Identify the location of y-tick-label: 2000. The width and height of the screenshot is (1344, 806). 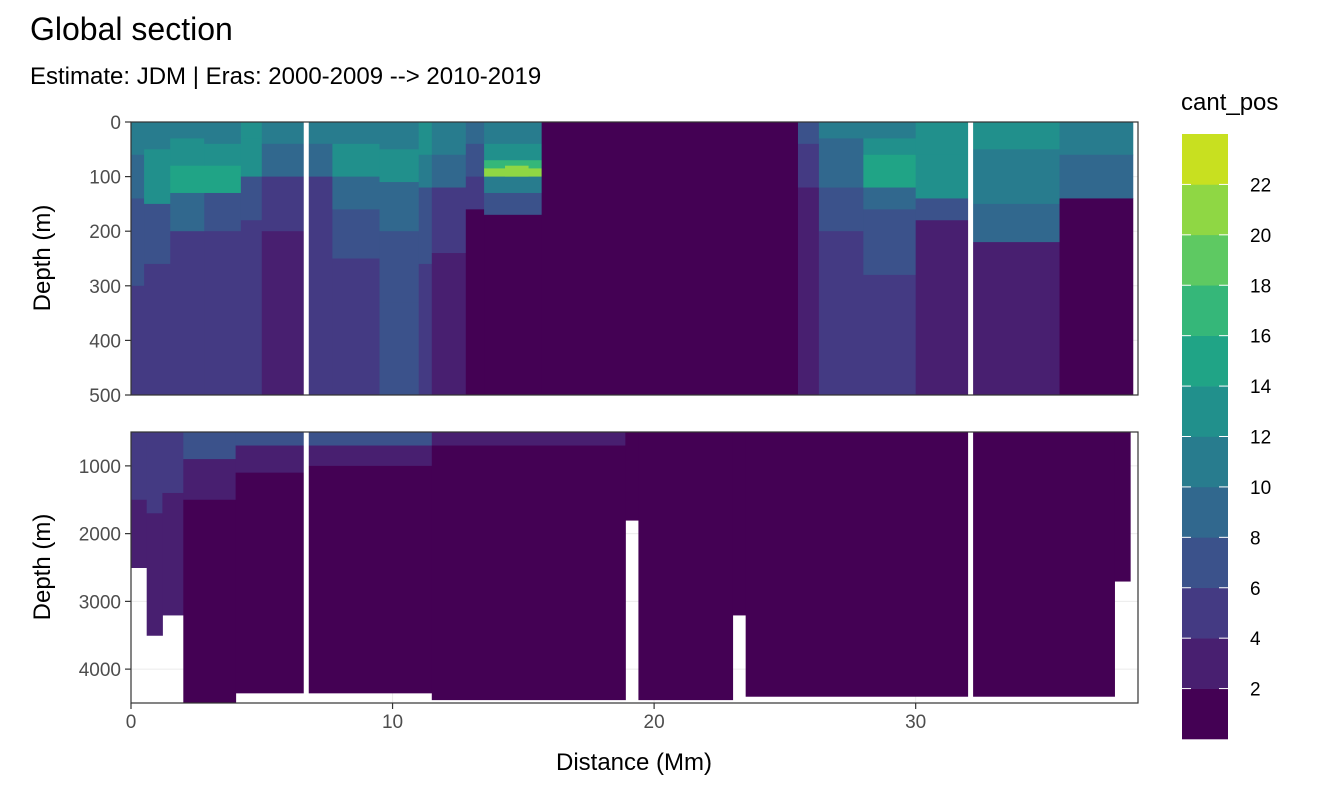
(100, 535).